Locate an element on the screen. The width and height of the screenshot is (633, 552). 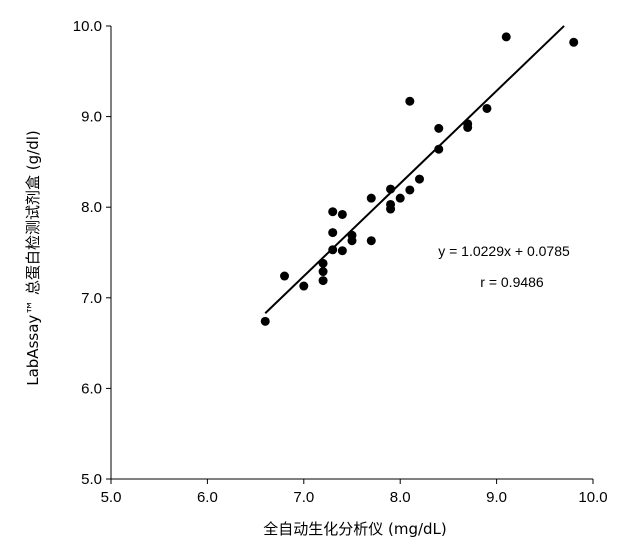
x-axis-title: 全自动生化分析仪 (mg/dL) is located at coordinates (355, 529).